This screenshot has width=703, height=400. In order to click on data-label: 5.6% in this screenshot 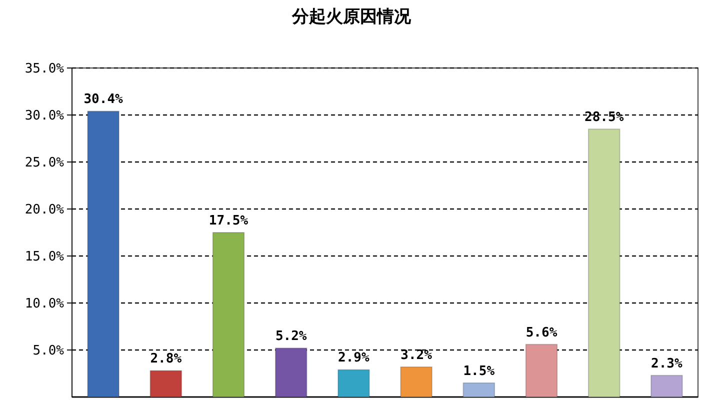, I will do `click(542, 332)`.